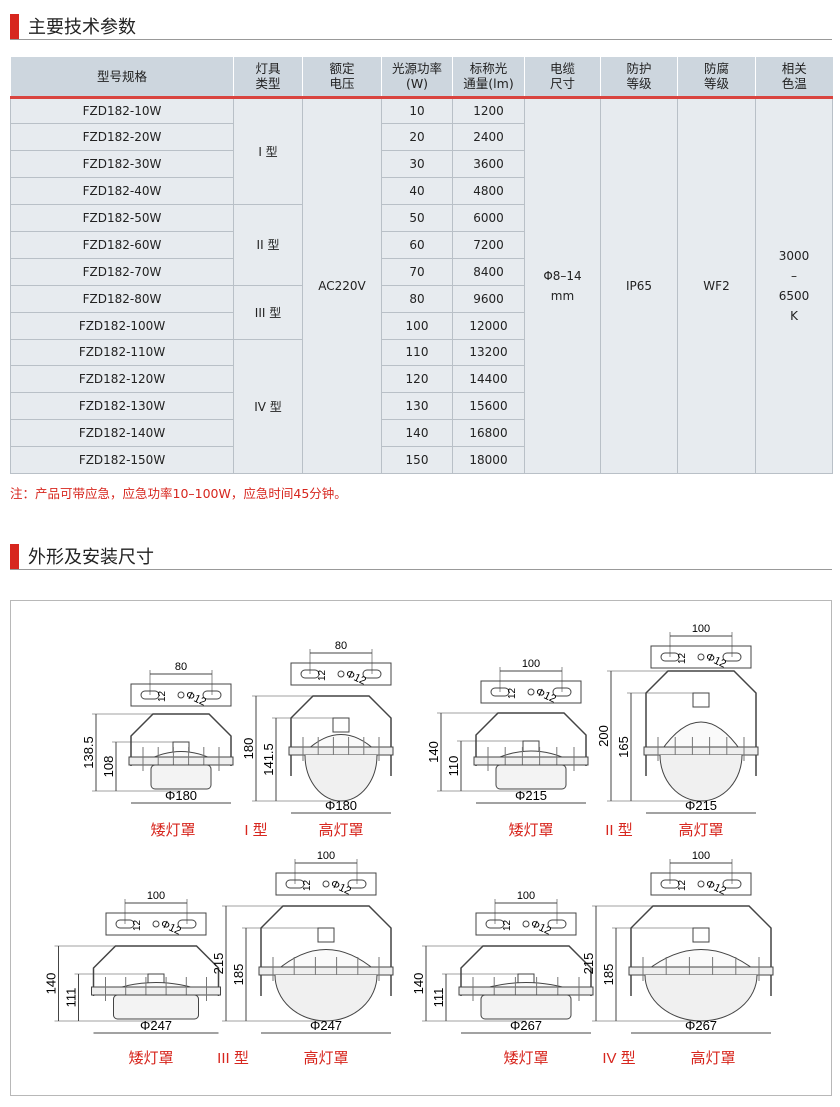  Describe the element at coordinates (108, 767) in the screenshot. I see `inner-height-label: 108` at that location.